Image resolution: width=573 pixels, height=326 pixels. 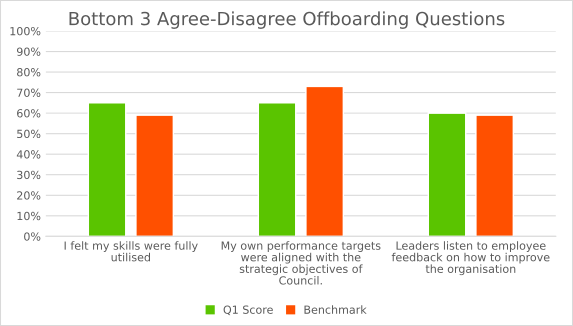 I want to click on legend-label: Q1 Score, so click(x=248, y=310).